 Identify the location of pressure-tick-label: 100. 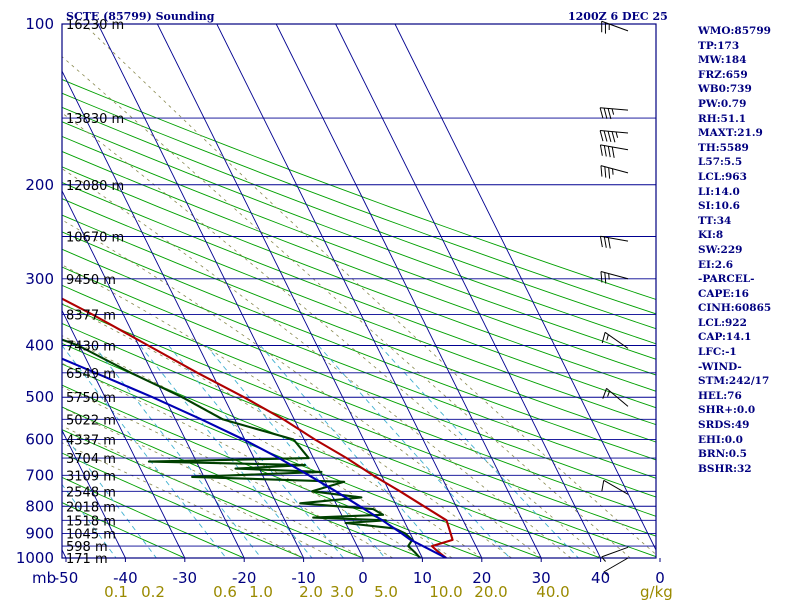
(39, 24).